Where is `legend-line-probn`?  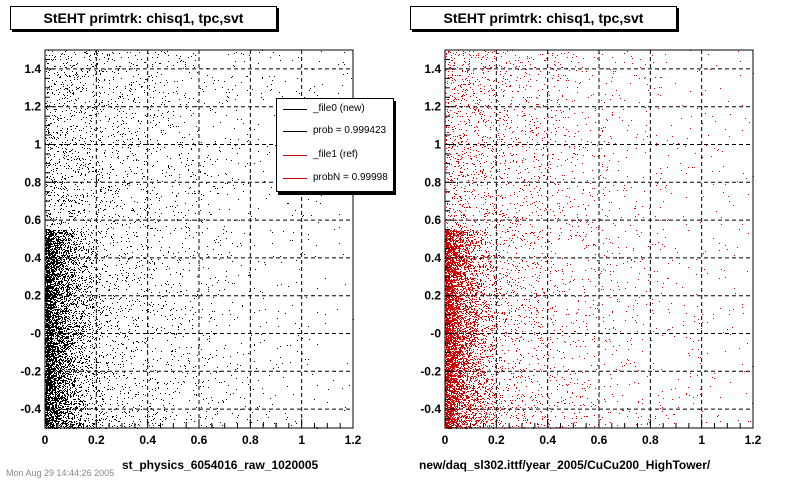
legend-line-probn is located at coordinates (295, 178).